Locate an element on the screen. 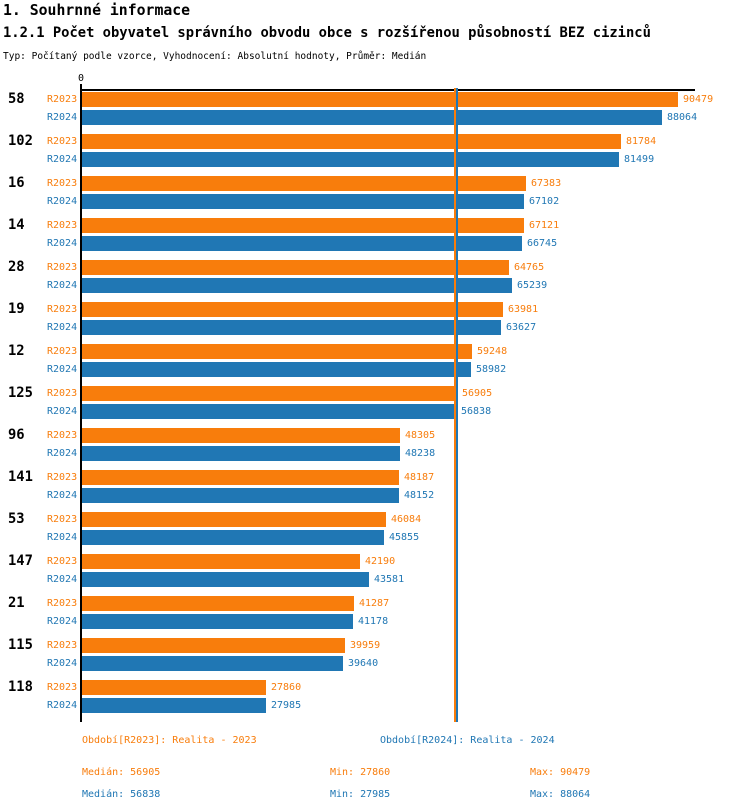 Image resolution: width=750 pixels, height=812 pixels. value-label-r2024: 45855 is located at coordinates (404, 537).